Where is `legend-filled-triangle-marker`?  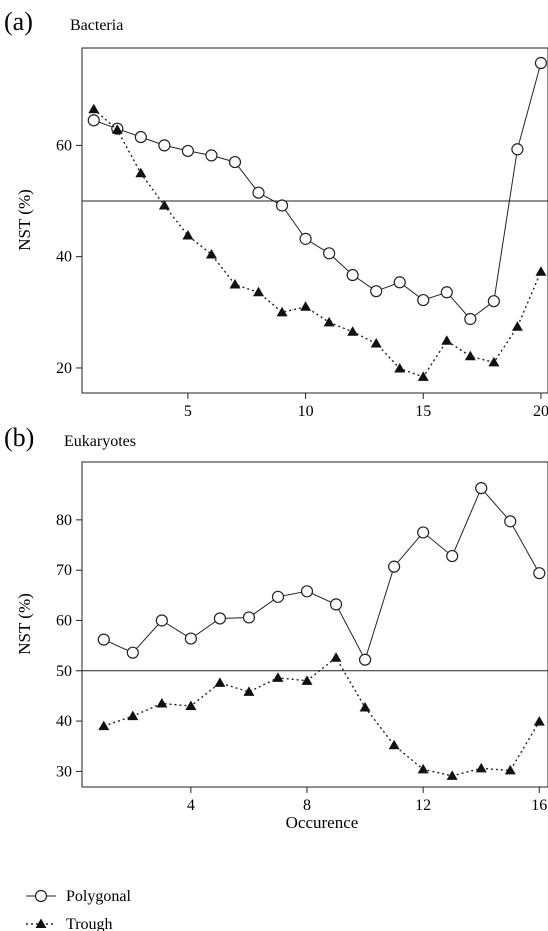 legend-filled-triangle-marker is located at coordinates (41, 923).